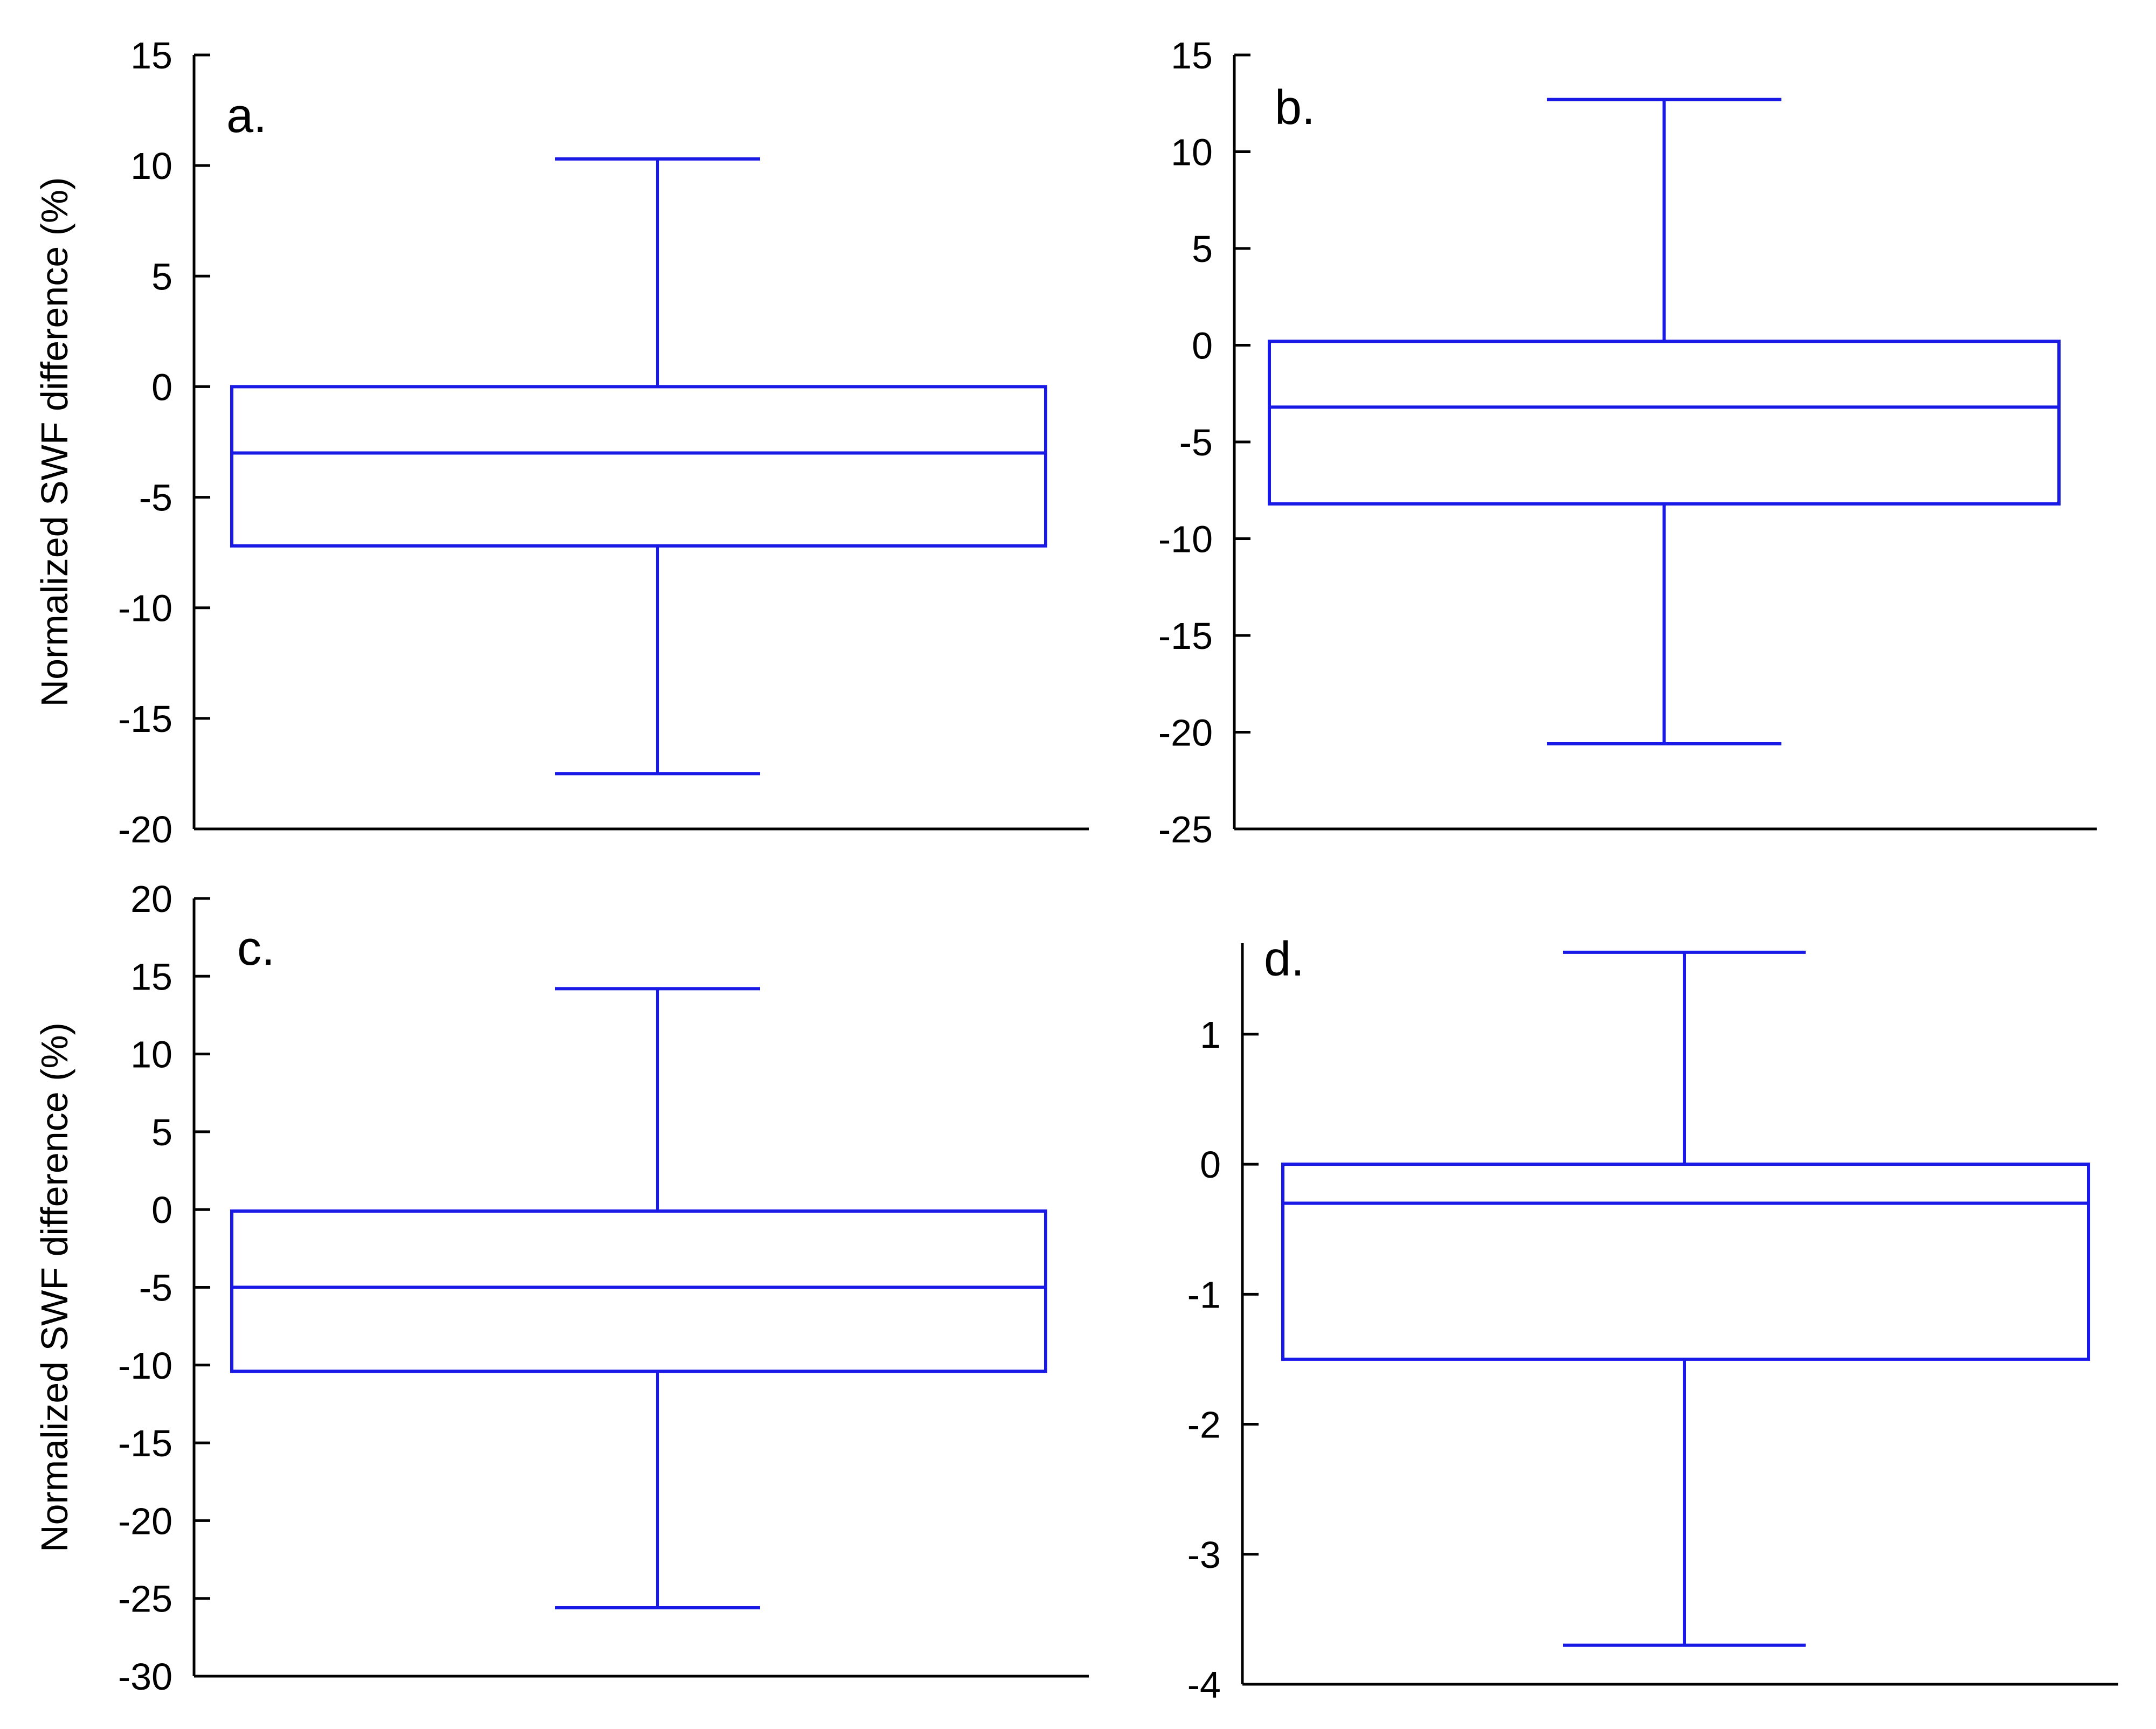  Describe the element at coordinates (1210, 1035) in the screenshot. I see `y-tick-label: 1` at that location.